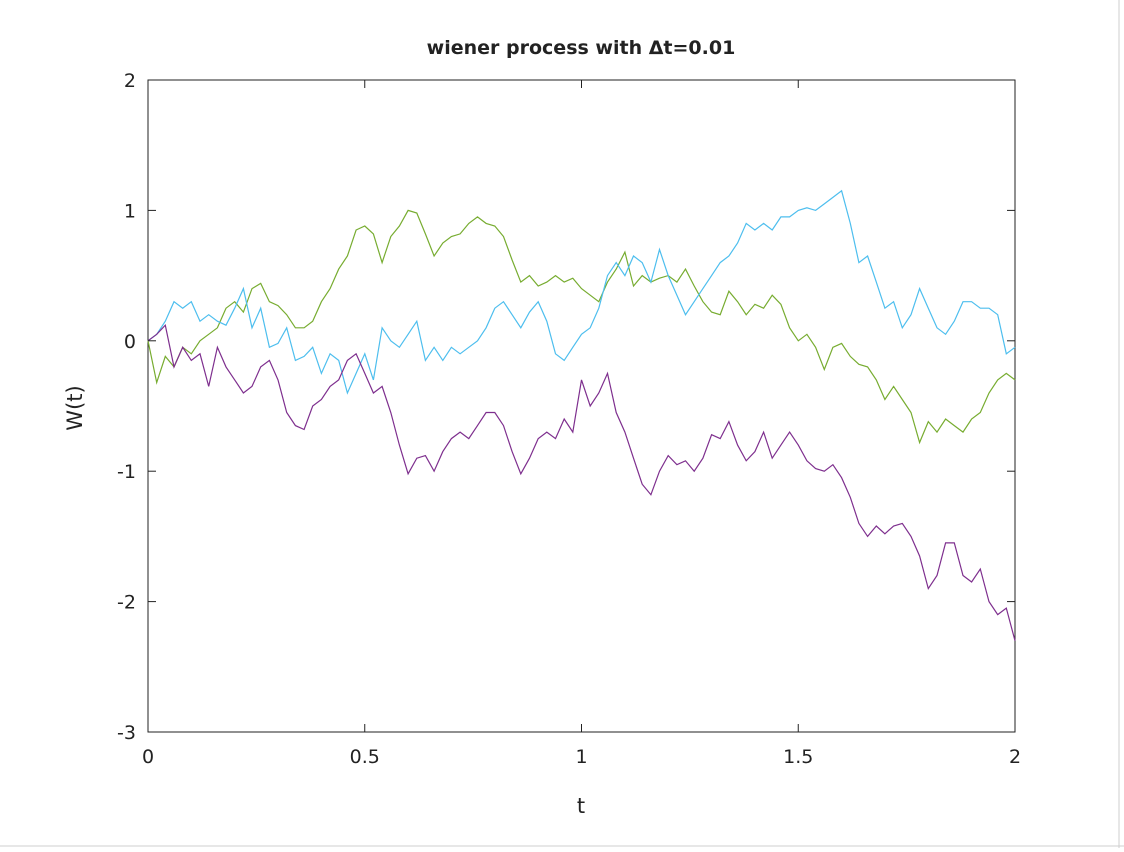 The width and height of the screenshot is (1124, 852). I want to click on y-axis-label: W(t), so click(75, 407).